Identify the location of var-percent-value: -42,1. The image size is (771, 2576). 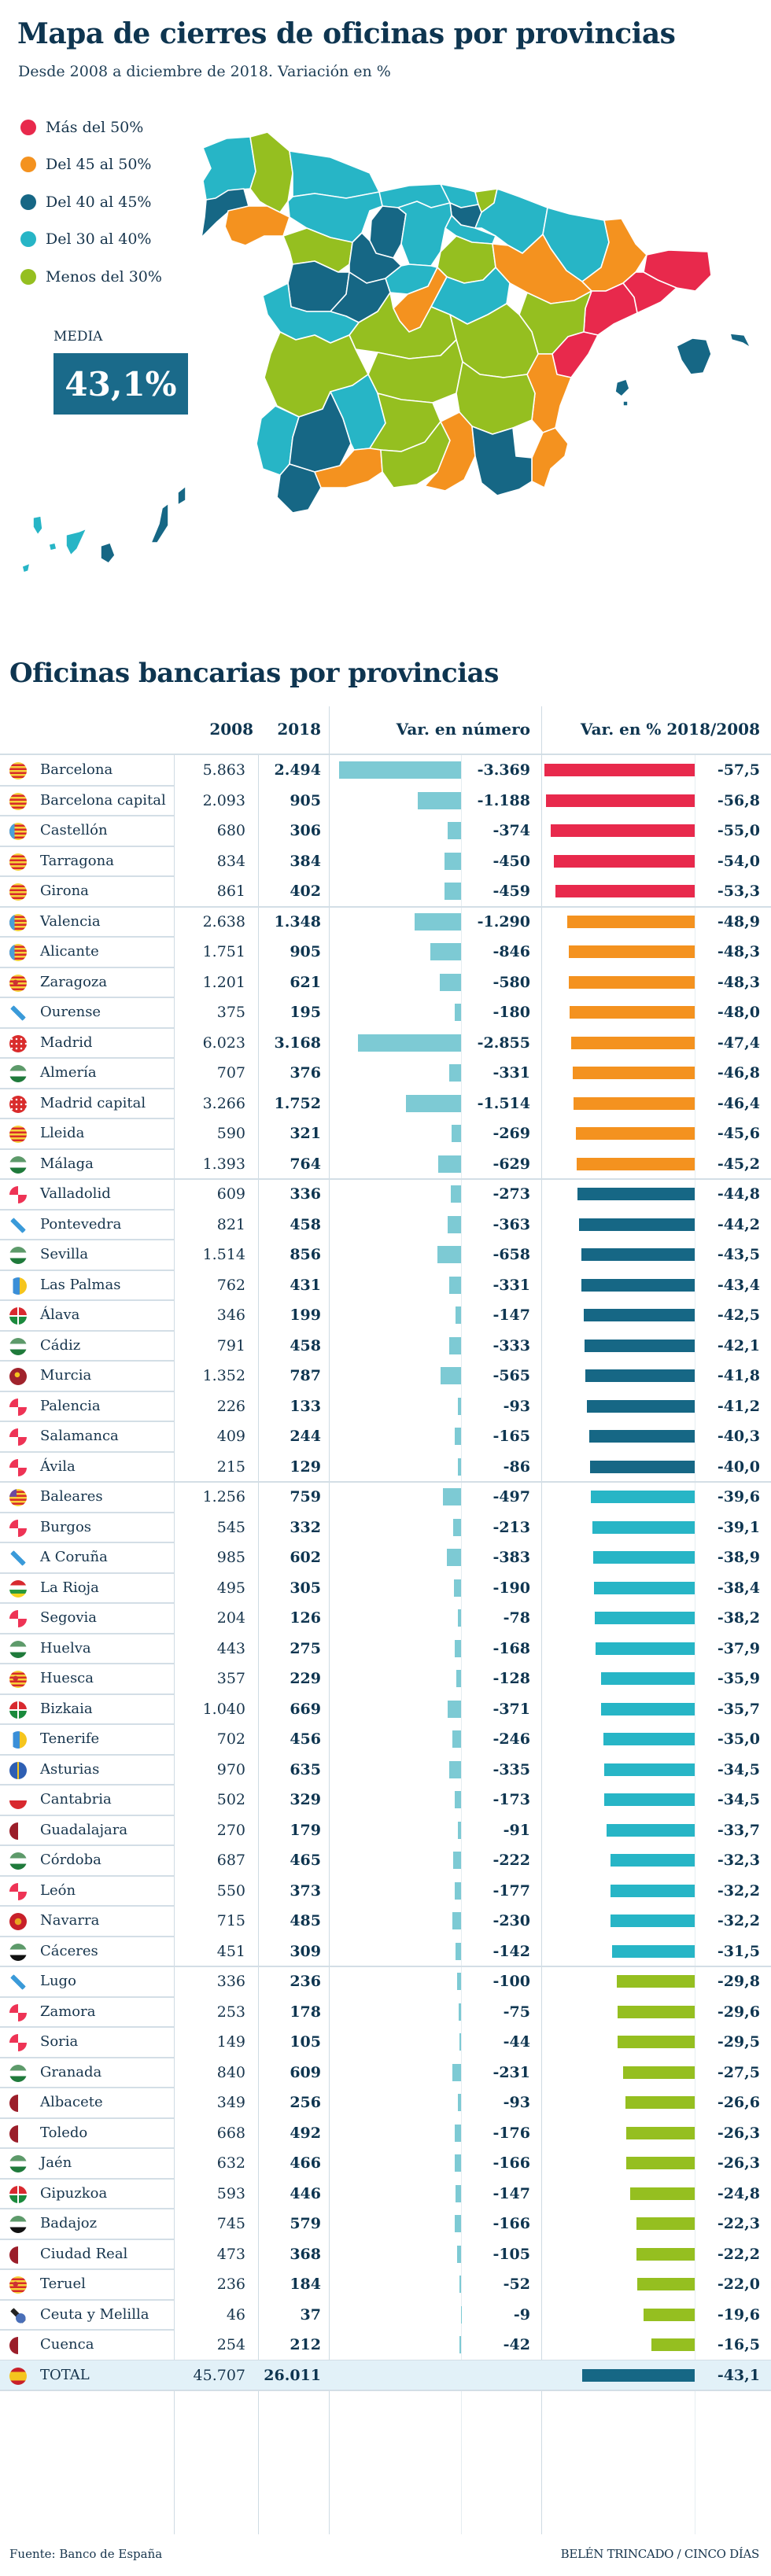
(738, 1345).